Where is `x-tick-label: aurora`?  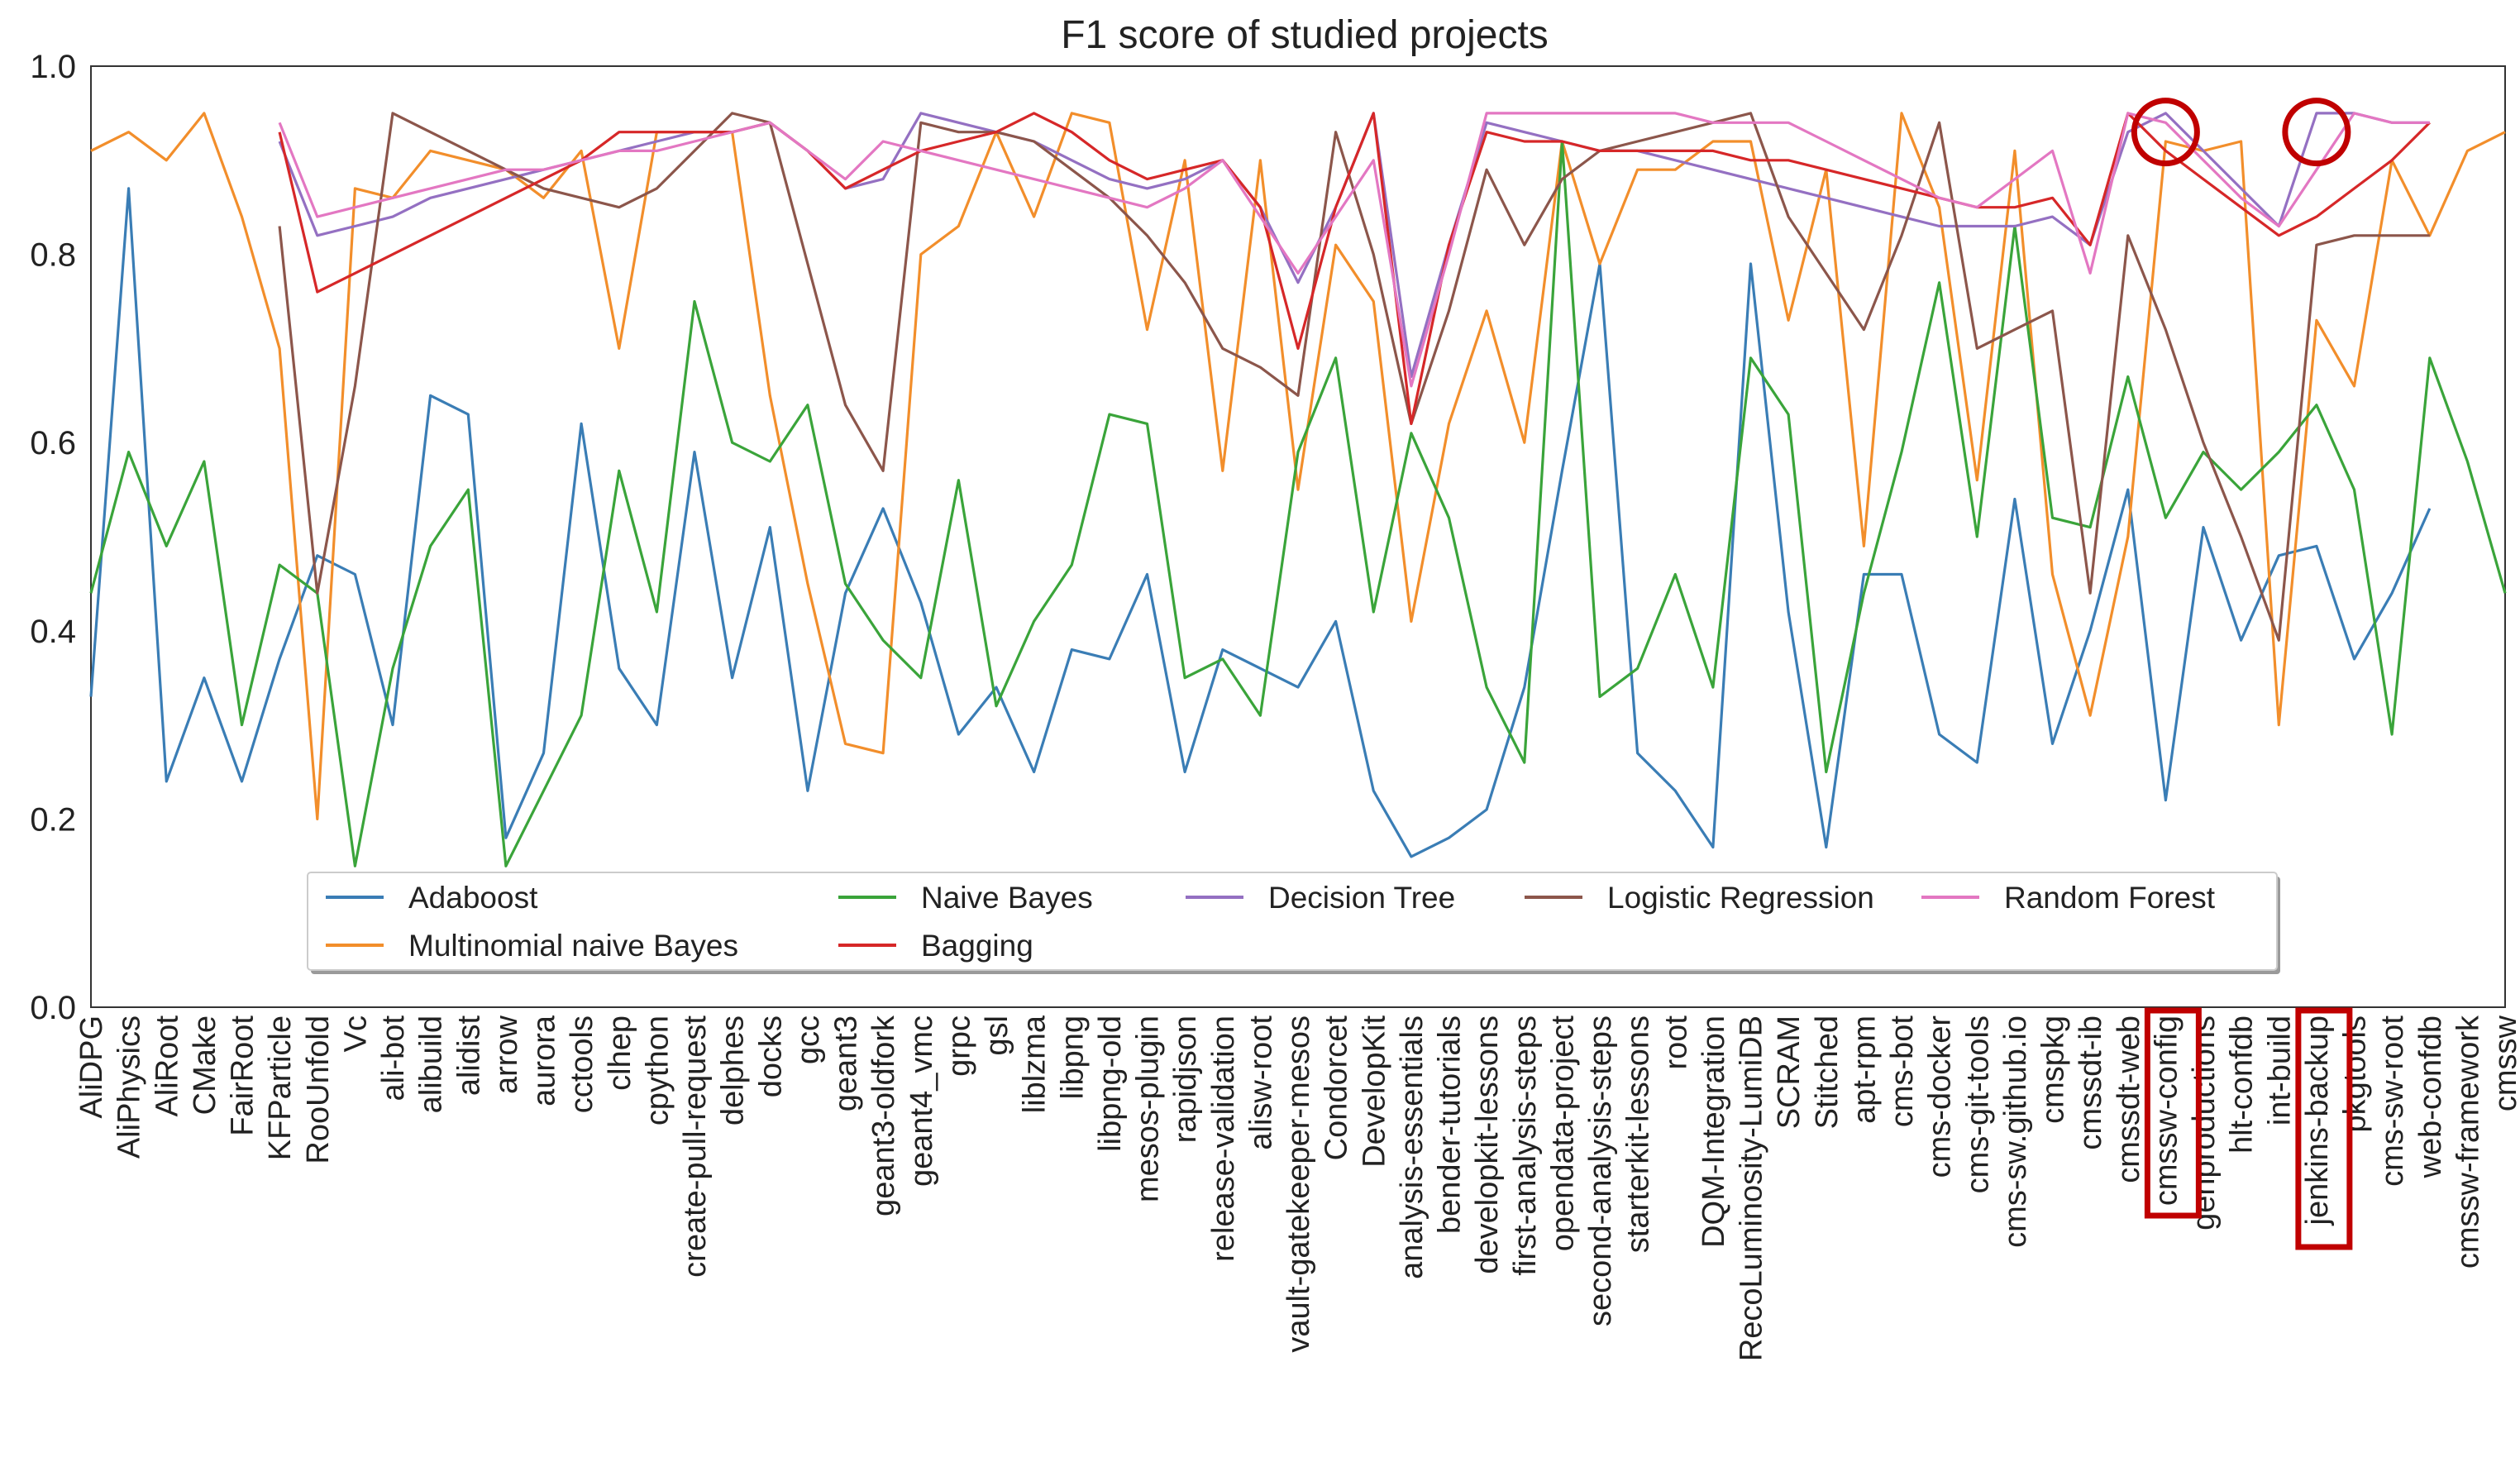 x-tick-label: aurora is located at coordinates (544, 1060).